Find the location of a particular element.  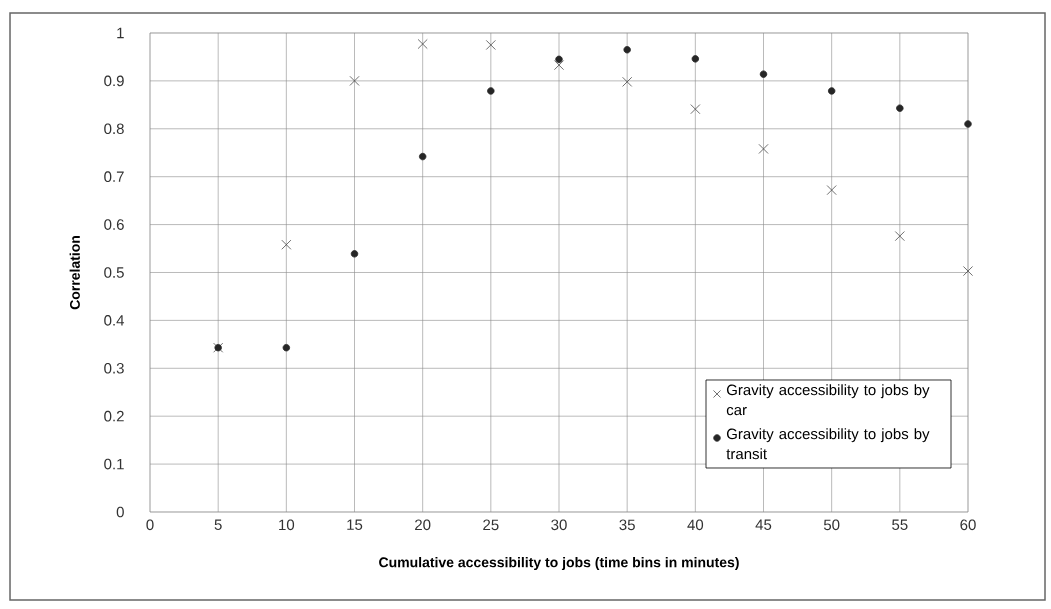

y-tick-label: 0.9 is located at coordinates (114, 81).